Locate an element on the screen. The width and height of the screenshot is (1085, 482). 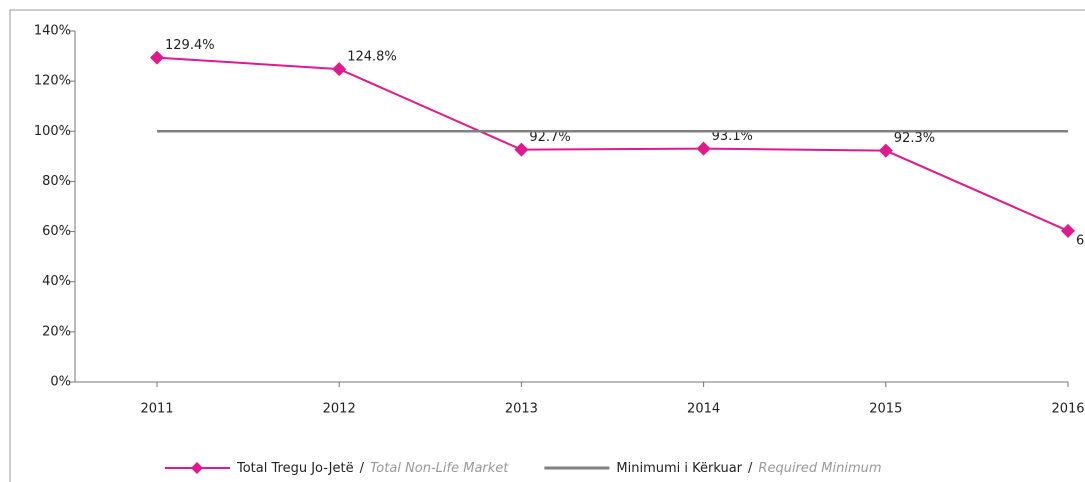
legend-name-en: Total Non-Life Market is located at coordinates (439, 468).